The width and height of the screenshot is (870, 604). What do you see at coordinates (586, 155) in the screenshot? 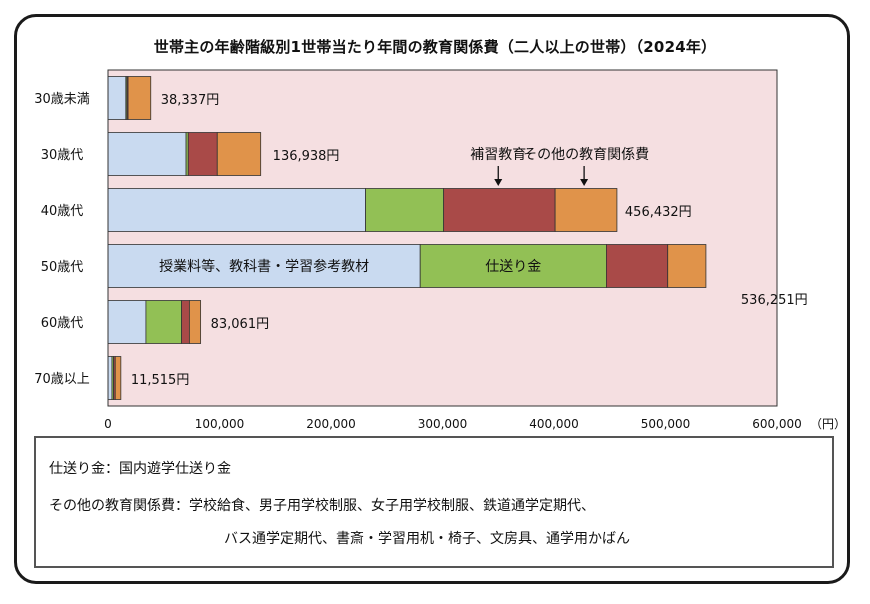
I see `annotation-other: その他の教育関係費` at bounding box center [586, 155].